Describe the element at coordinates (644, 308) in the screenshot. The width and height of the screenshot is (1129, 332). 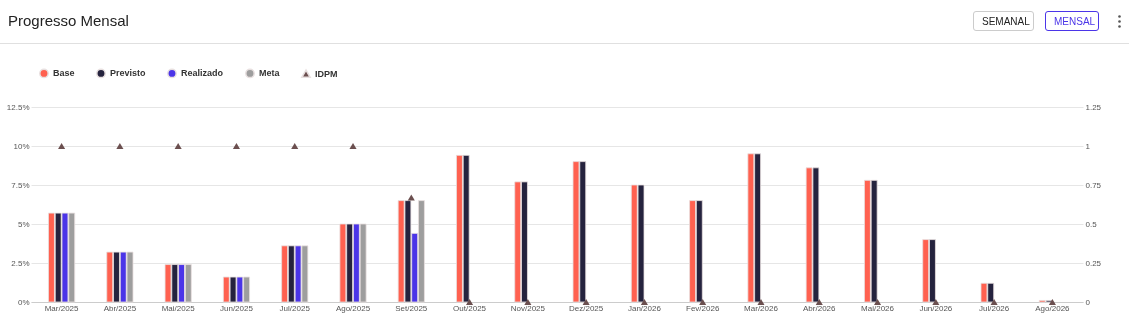
I see `x-tick-label: Jan/2026` at that location.